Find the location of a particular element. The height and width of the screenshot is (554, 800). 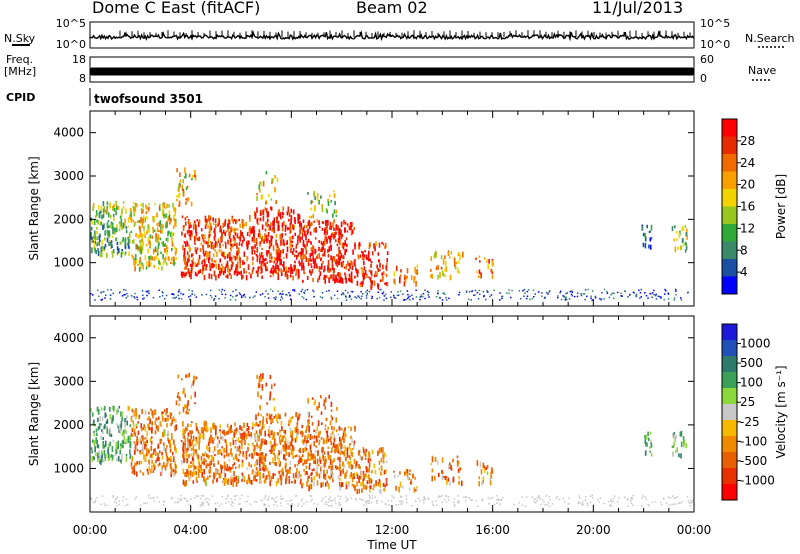

colorbar-segment is located at coordinates (729, 250).